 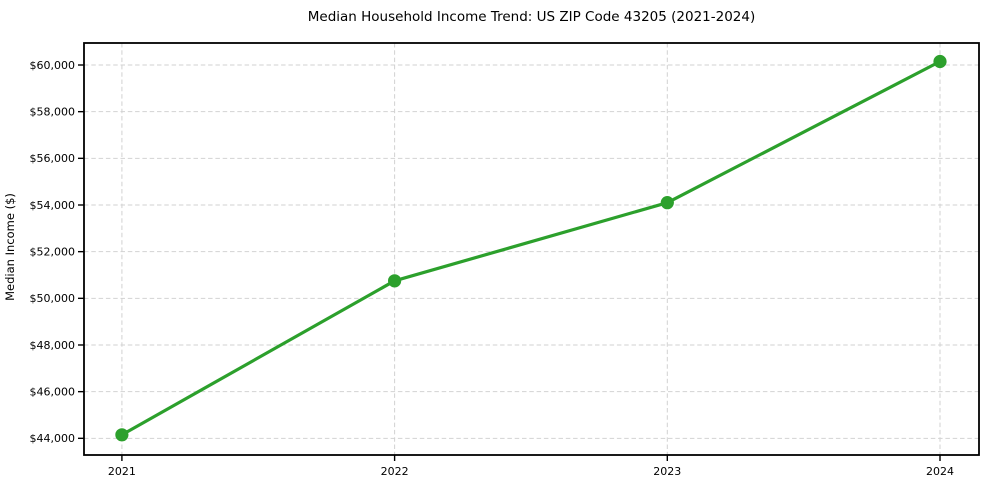 What do you see at coordinates (53, 391) in the screenshot?
I see `y-tick-label: $46,000` at bounding box center [53, 391].